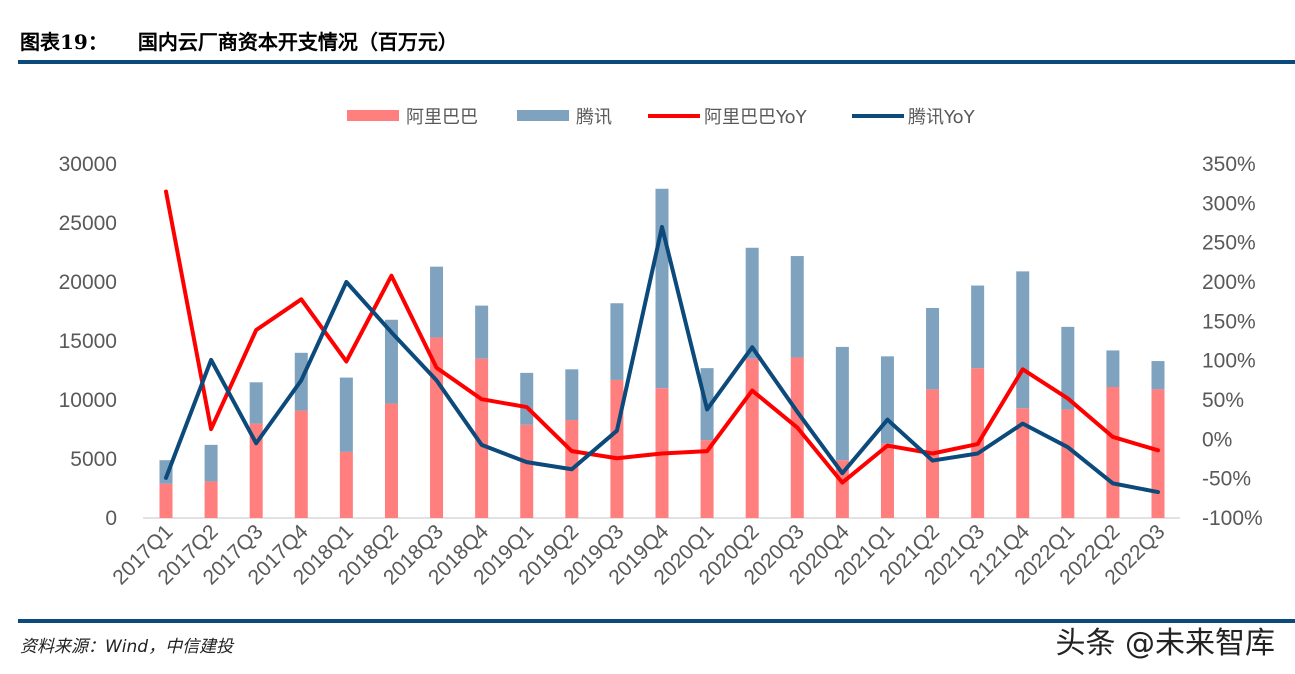 This screenshot has height=674, width=1295. I want to click on legend-alibaba-swatch, so click(373, 115).